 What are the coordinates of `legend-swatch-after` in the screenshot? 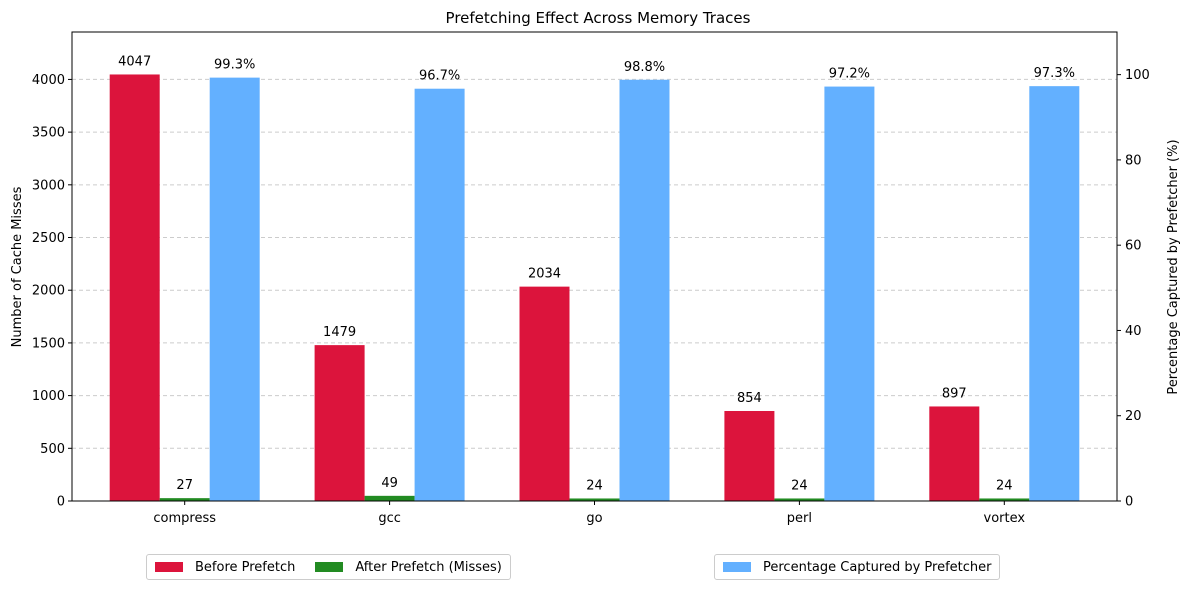 It's located at (329, 567).